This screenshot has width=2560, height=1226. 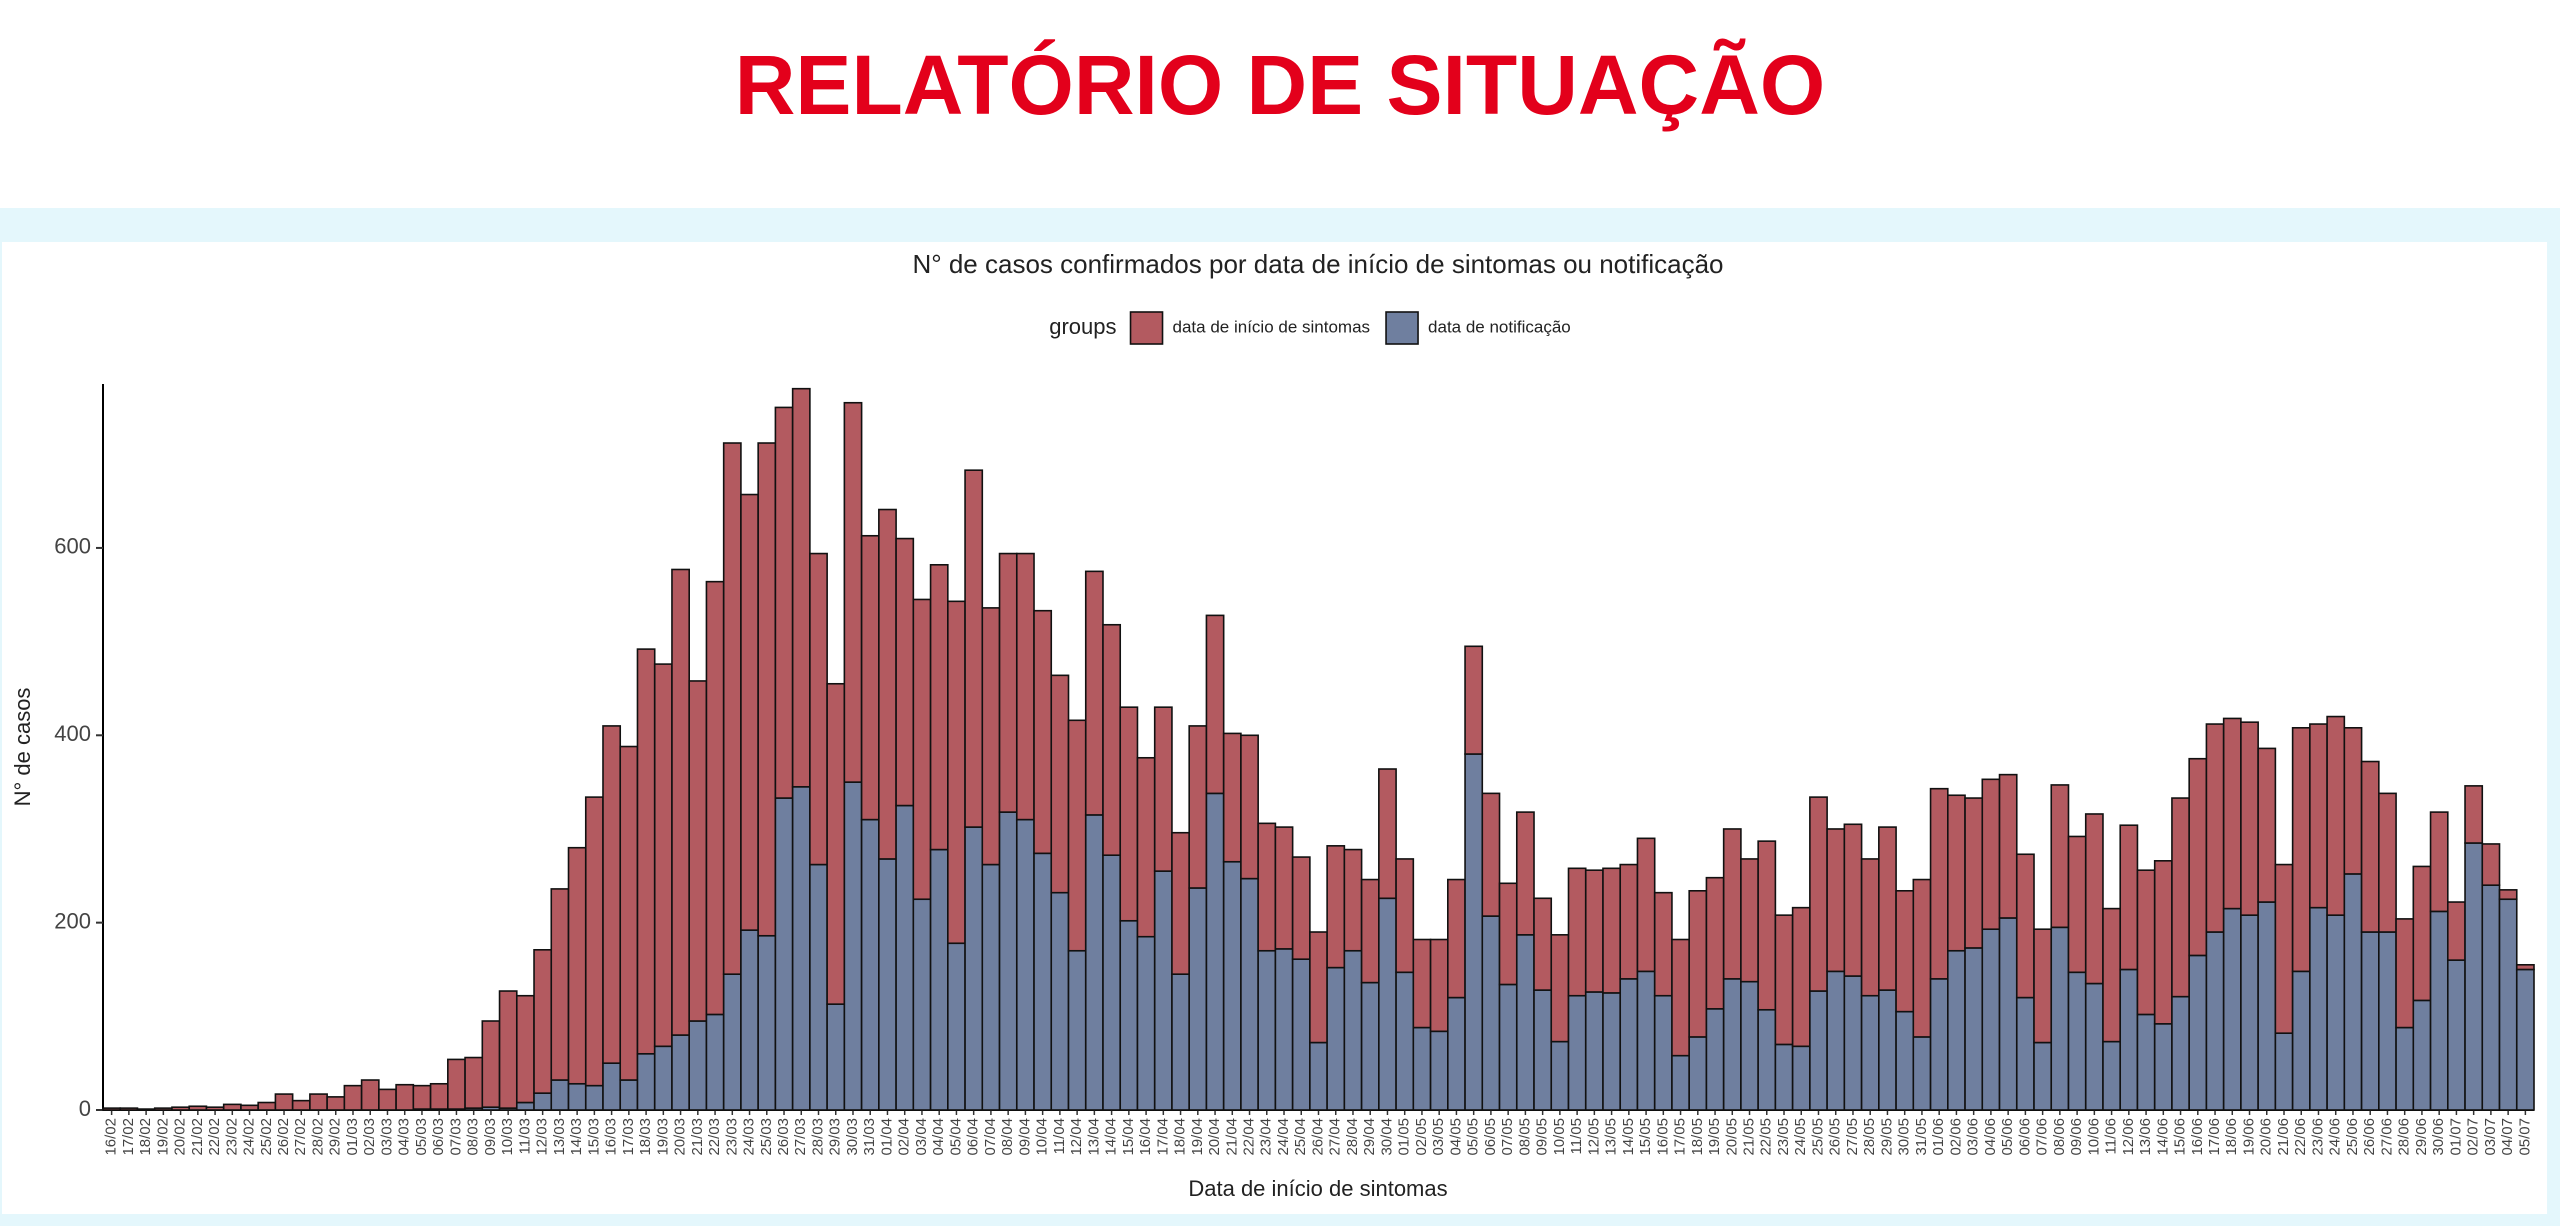 What do you see at coordinates (1438, 1137) in the screenshot?
I see `x-tick-label: 03/05` at bounding box center [1438, 1137].